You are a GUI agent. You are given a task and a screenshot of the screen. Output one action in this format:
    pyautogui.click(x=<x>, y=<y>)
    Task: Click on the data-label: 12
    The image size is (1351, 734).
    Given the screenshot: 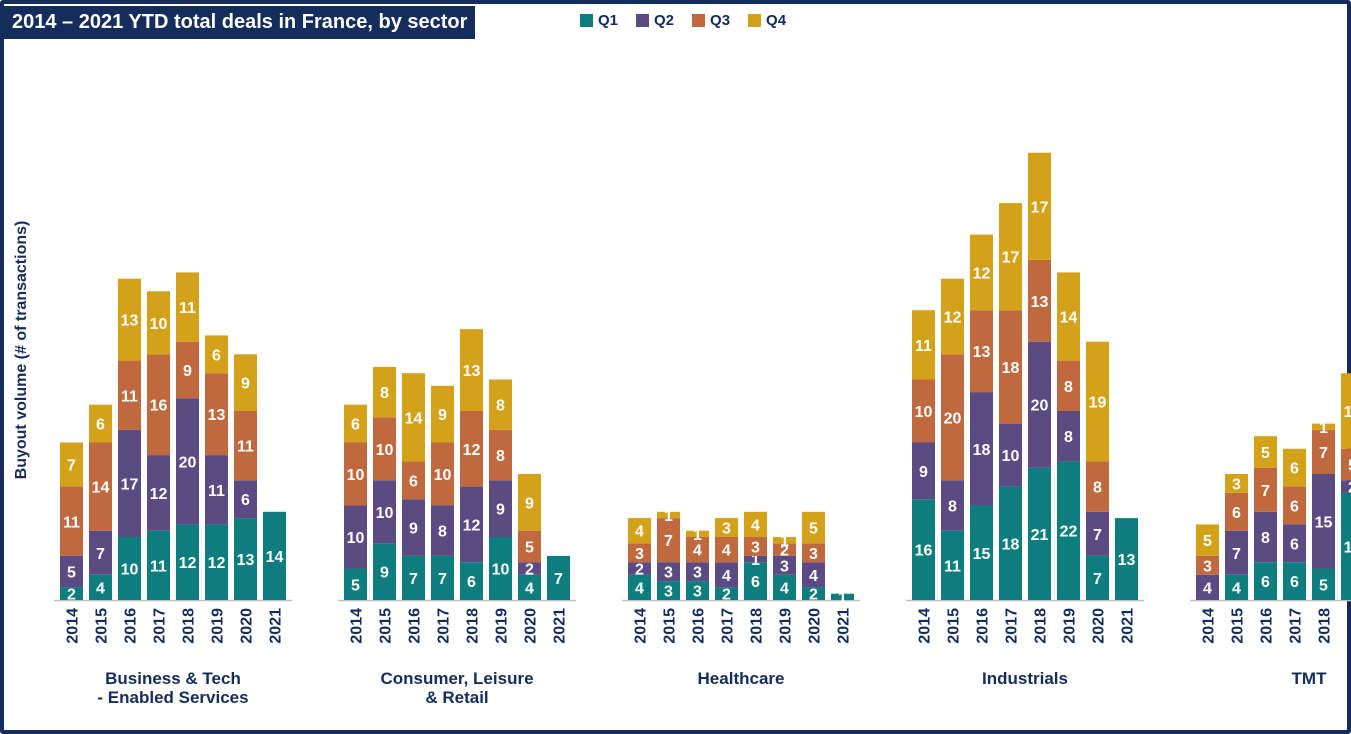 What is the action you would take?
    pyautogui.click(x=472, y=450)
    